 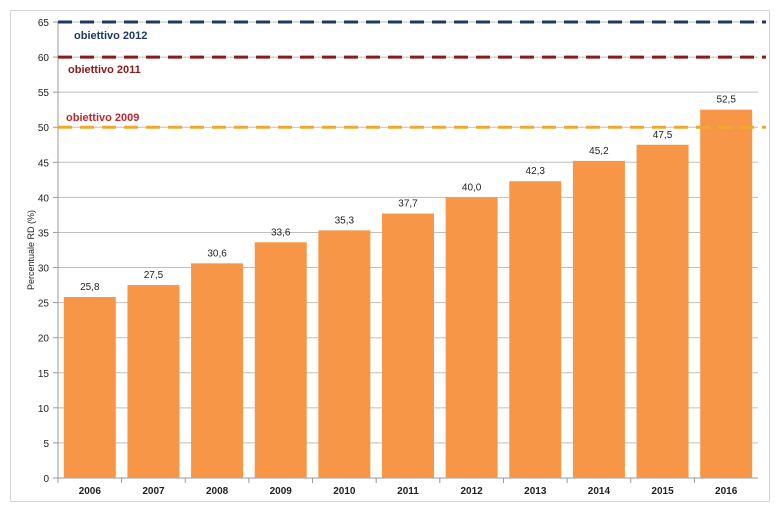 What do you see at coordinates (46, 444) in the screenshot?
I see `y-tick-label: 5` at bounding box center [46, 444].